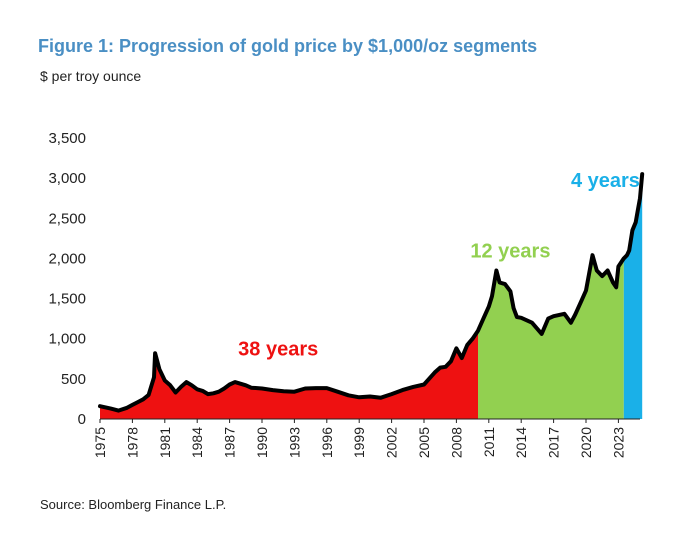 The height and width of the screenshot is (539, 700). Describe the element at coordinates (554, 442) in the screenshot. I see `x-tick-label: 2017` at that location.